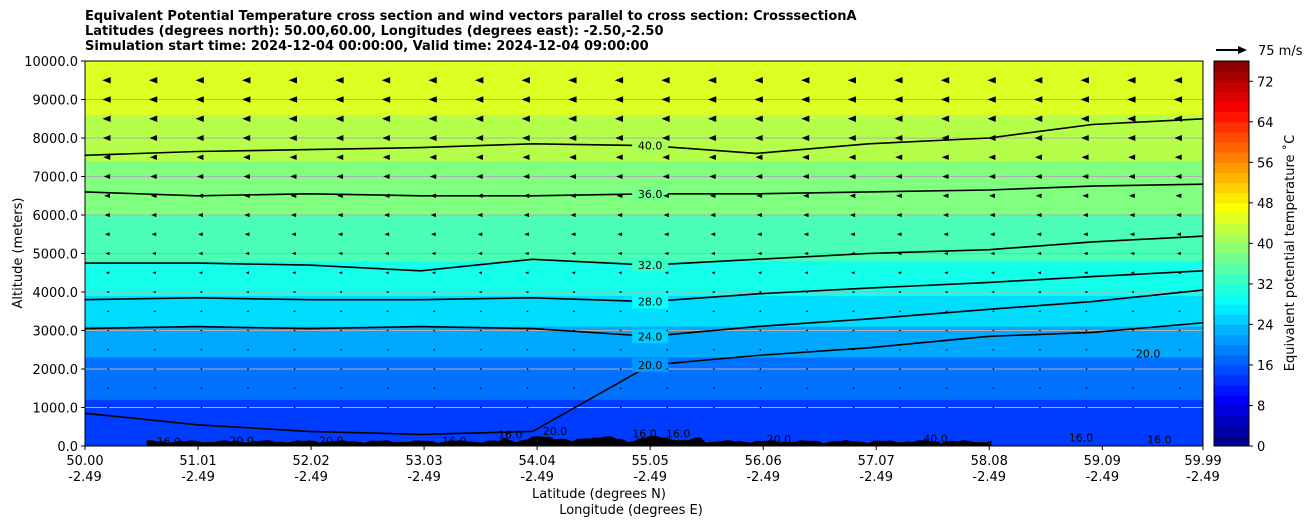 This screenshot has width=1308, height=526. I want to click on colorbar-tick-label: 24, so click(1265, 325).